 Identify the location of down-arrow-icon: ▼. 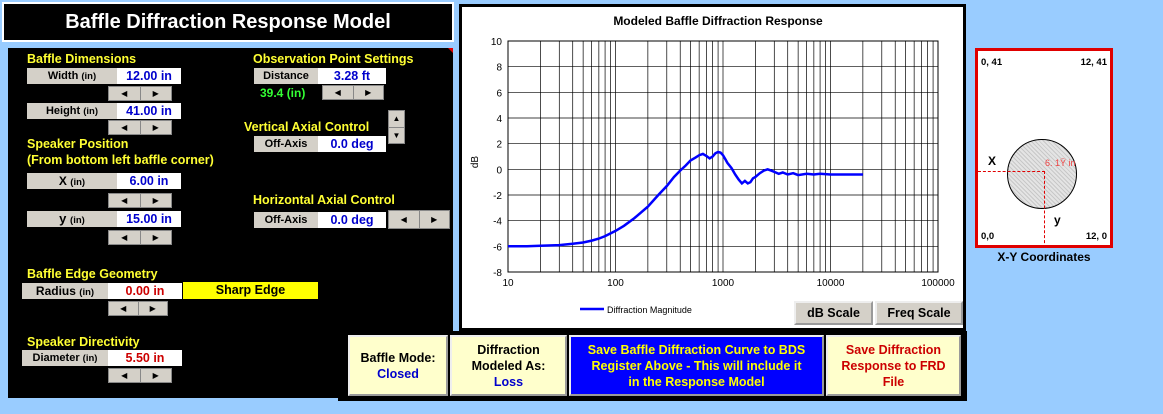
(396, 135).